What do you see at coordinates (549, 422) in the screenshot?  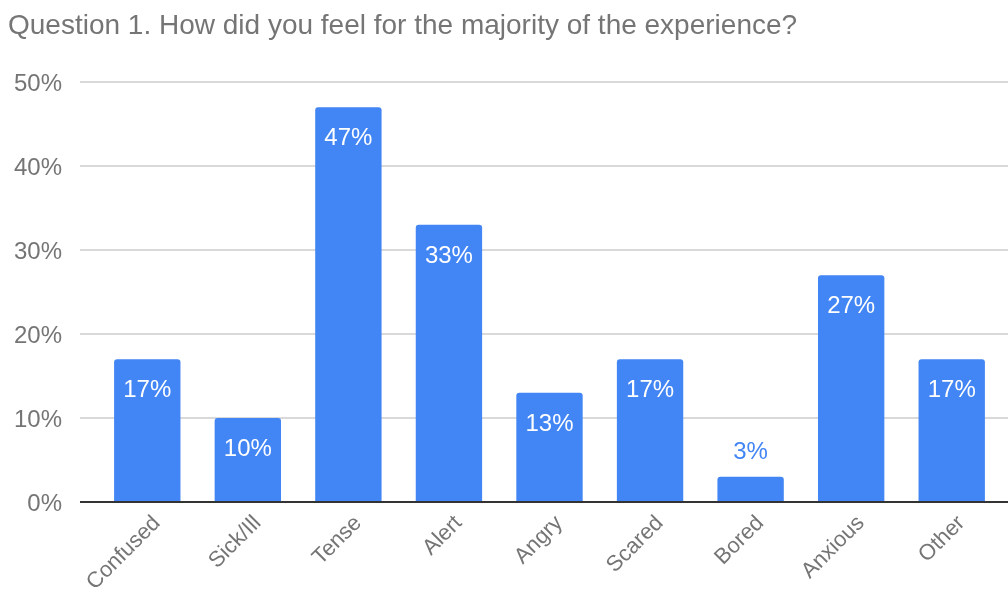 I see `data-label: 13%` at bounding box center [549, 422].